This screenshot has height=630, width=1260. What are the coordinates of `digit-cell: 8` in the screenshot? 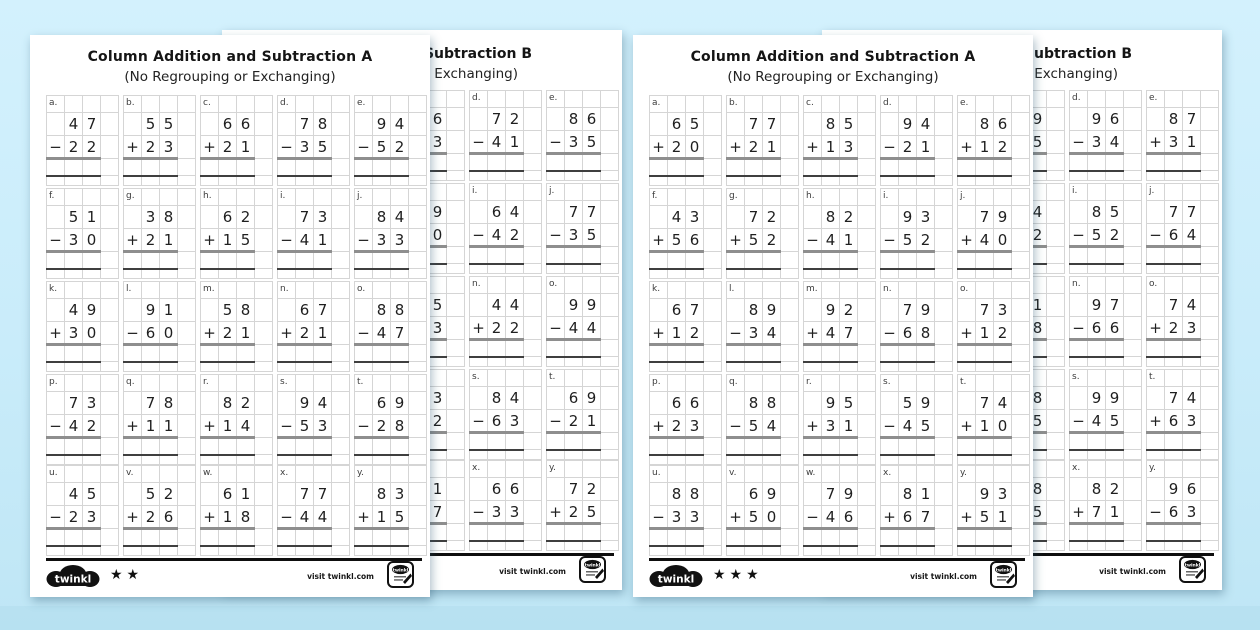 It's located at (497, 398).